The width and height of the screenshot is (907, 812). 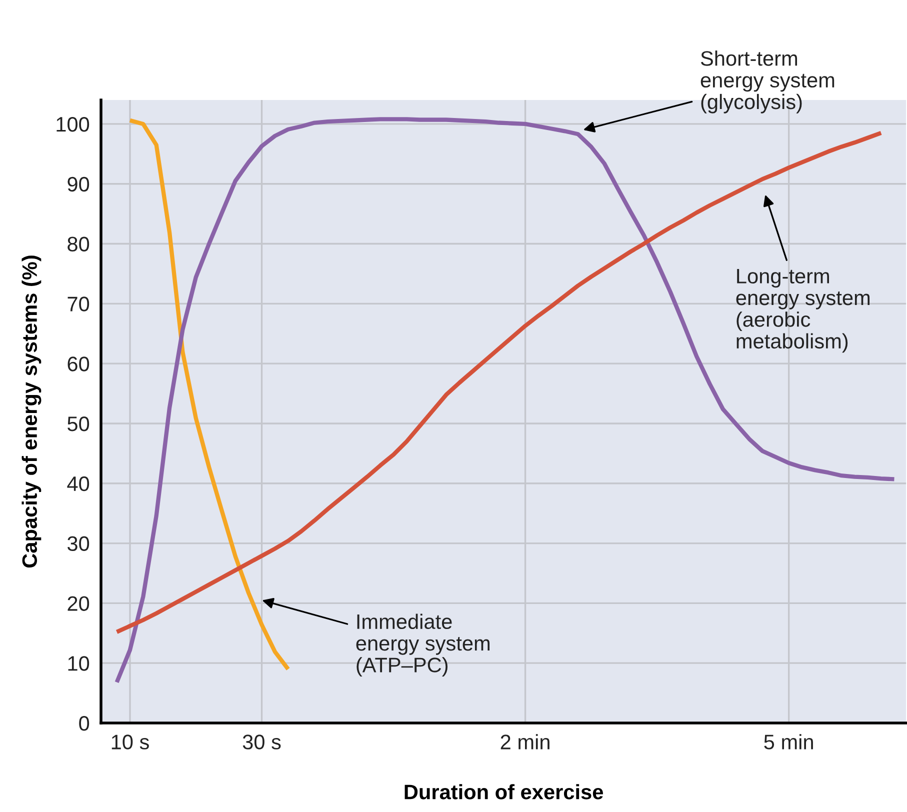 What do you see at coordinates (261, 742) in the screenshot?
I see `x-tick-label: 30 s` at bounding box center [261, 742].